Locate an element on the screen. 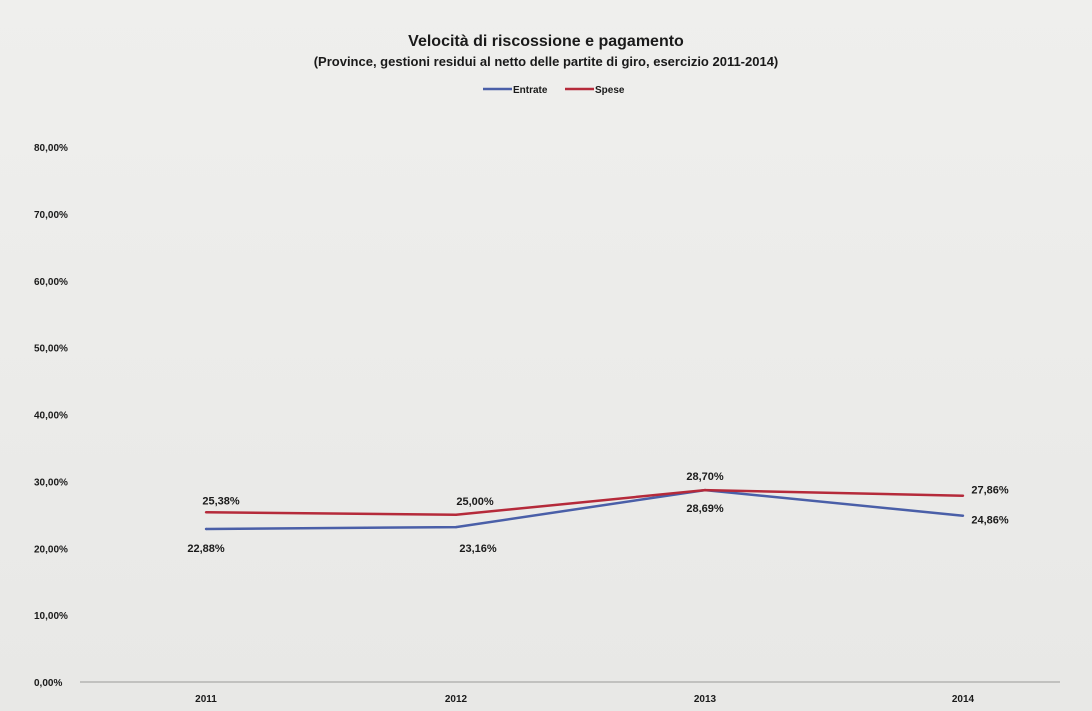 Image resolution: width=1092 pixels, height=711 pixels. legend-label-spese: Spese is located at coordinates (610, 90).